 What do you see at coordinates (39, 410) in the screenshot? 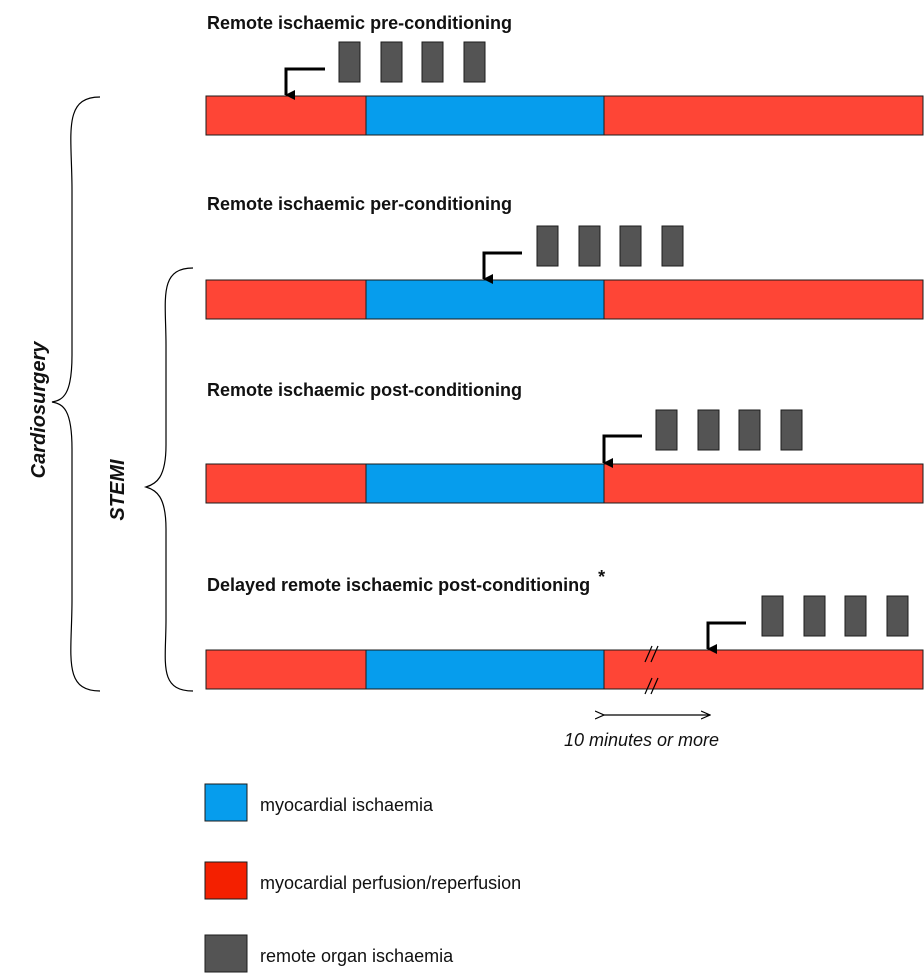
I see `cardiosurgery-label: Cardiosurgery` at bounding box center [39, 410].